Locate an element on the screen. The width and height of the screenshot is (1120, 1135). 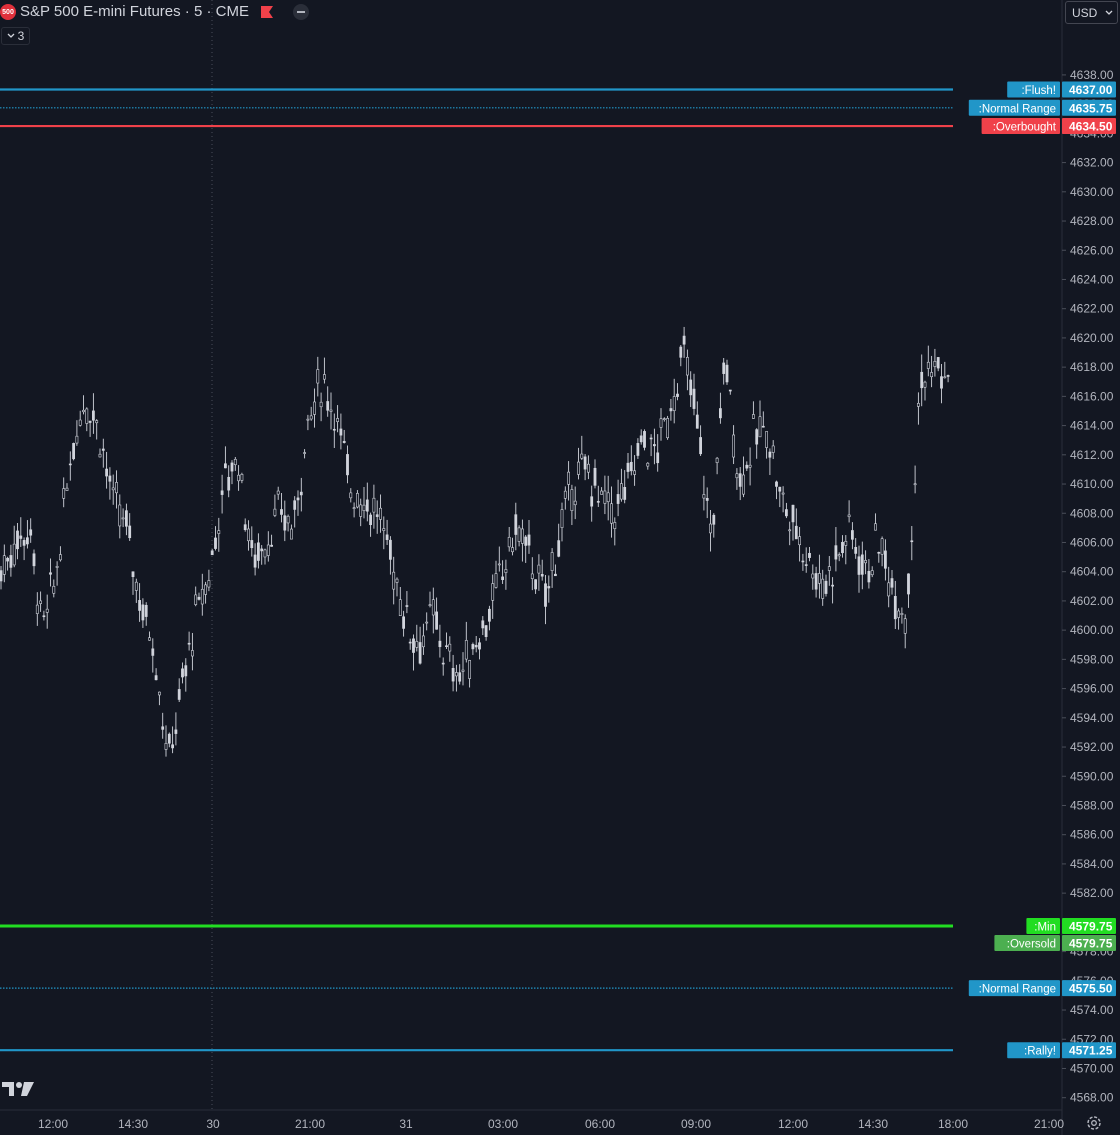
collapse-indicators-button: 3 is located at coordinates (15, 36).